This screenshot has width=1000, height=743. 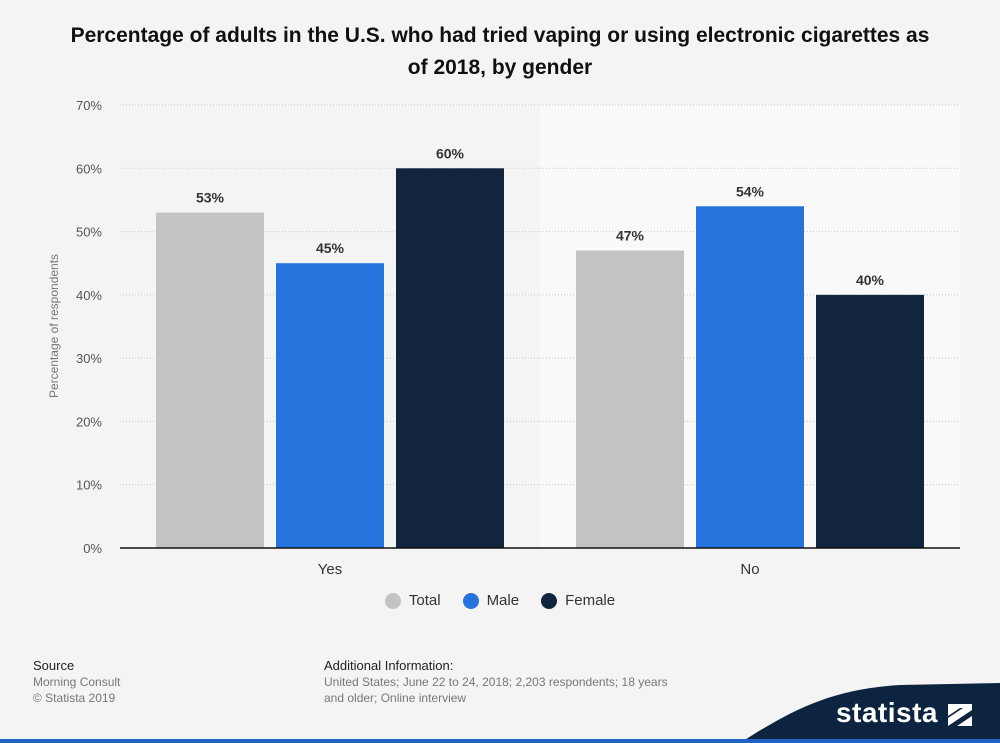 What do you see at coordinates (870, 421) in the screenshot?
I see `bar-female-no` at bounding box center [870, 421].